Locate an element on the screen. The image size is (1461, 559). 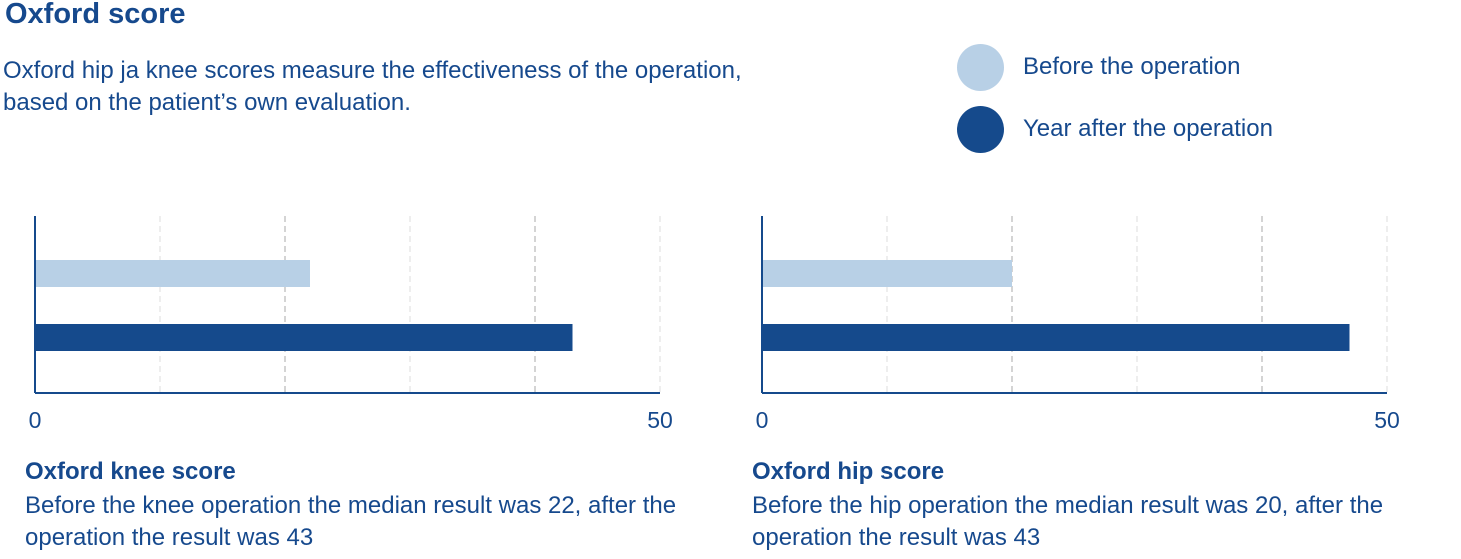
legend-swatch-after is located at coordinates (980, 129).